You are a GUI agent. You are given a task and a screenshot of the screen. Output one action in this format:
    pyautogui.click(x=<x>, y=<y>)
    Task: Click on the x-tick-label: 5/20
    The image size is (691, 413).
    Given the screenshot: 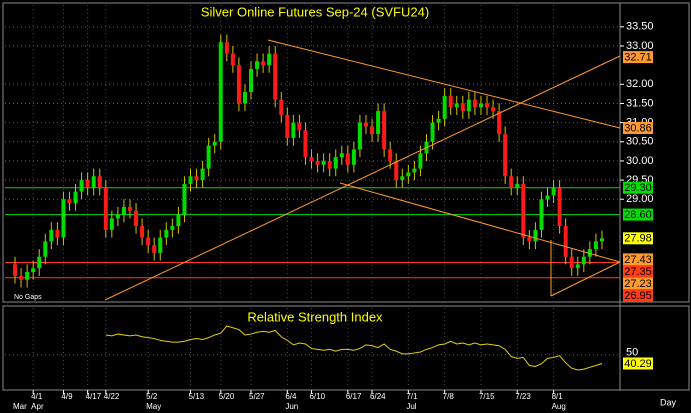 What is the action you would take?
    pyautogui.click(x=227, y=396)
    